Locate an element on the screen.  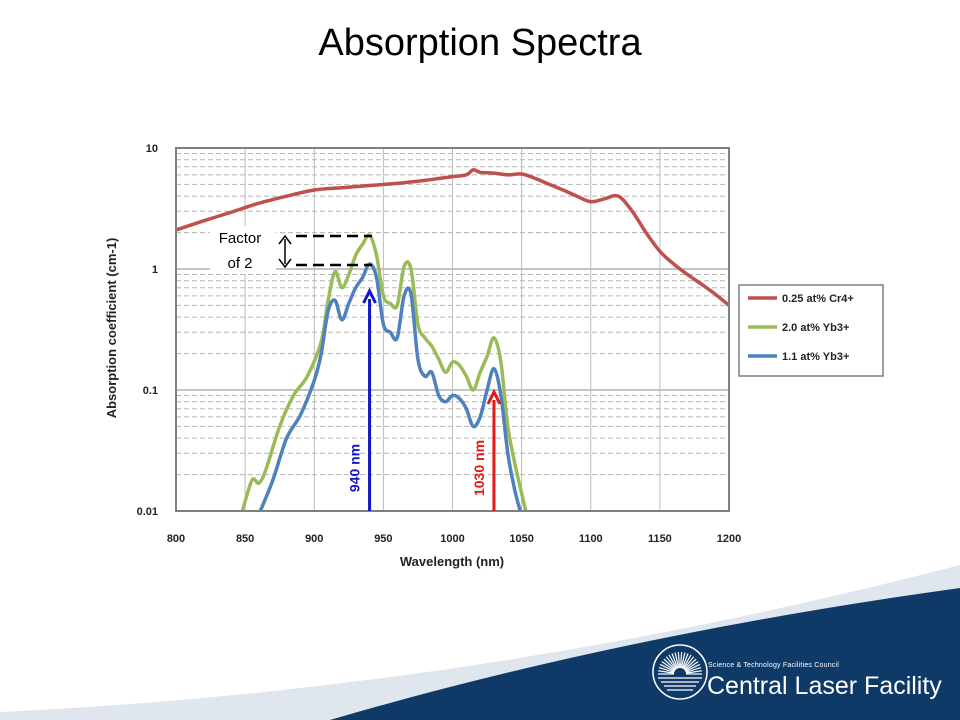
legend-label: 2.0 at% Yb3+ is located at coordinates (815, 328).